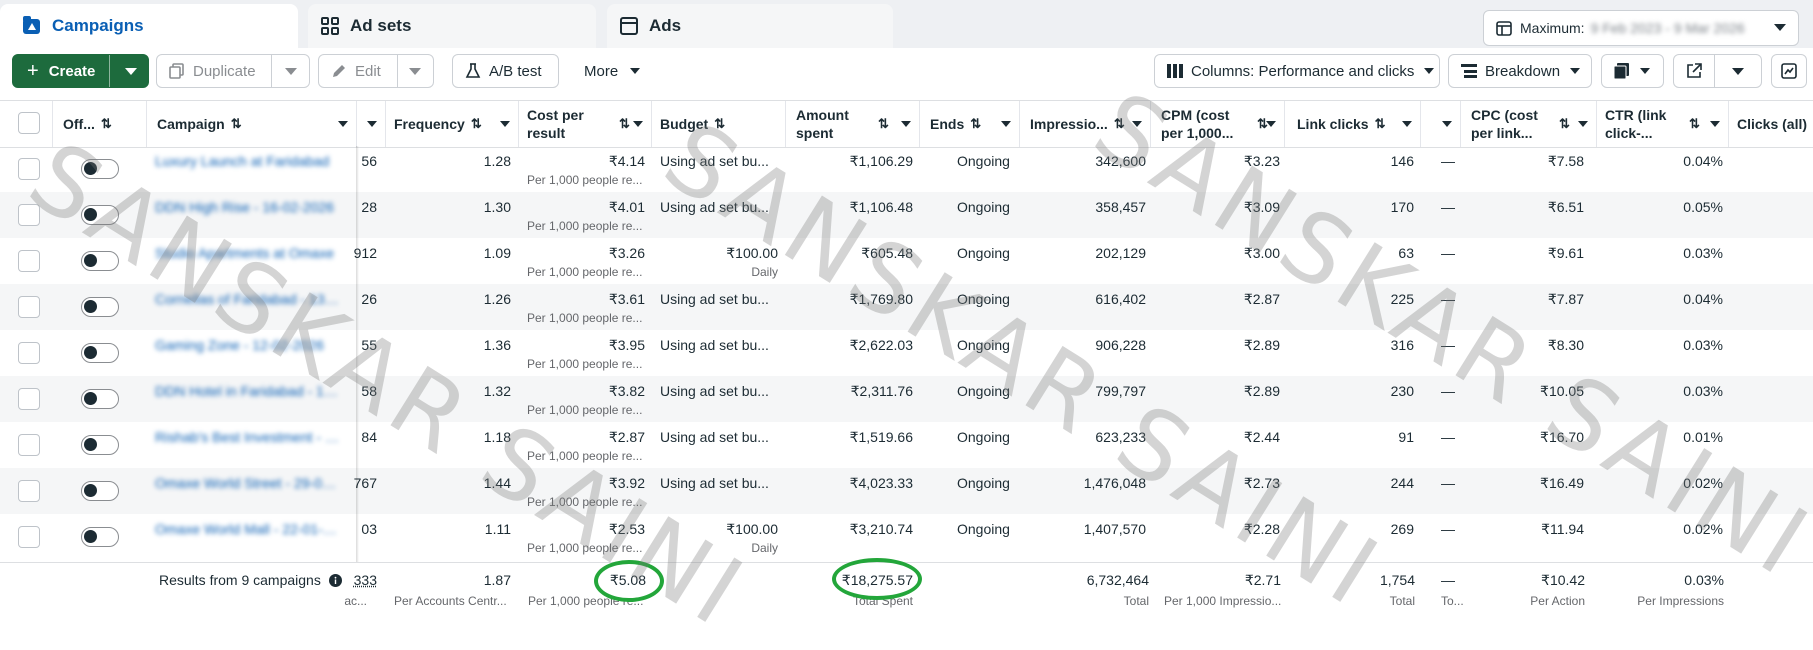 Image resolution: width=1813 pixels, height=650 pixels. What do you see at coordinates (80, 71) in the screenshot?
I see `create-button: + Create` at bounding box center [80, 71].